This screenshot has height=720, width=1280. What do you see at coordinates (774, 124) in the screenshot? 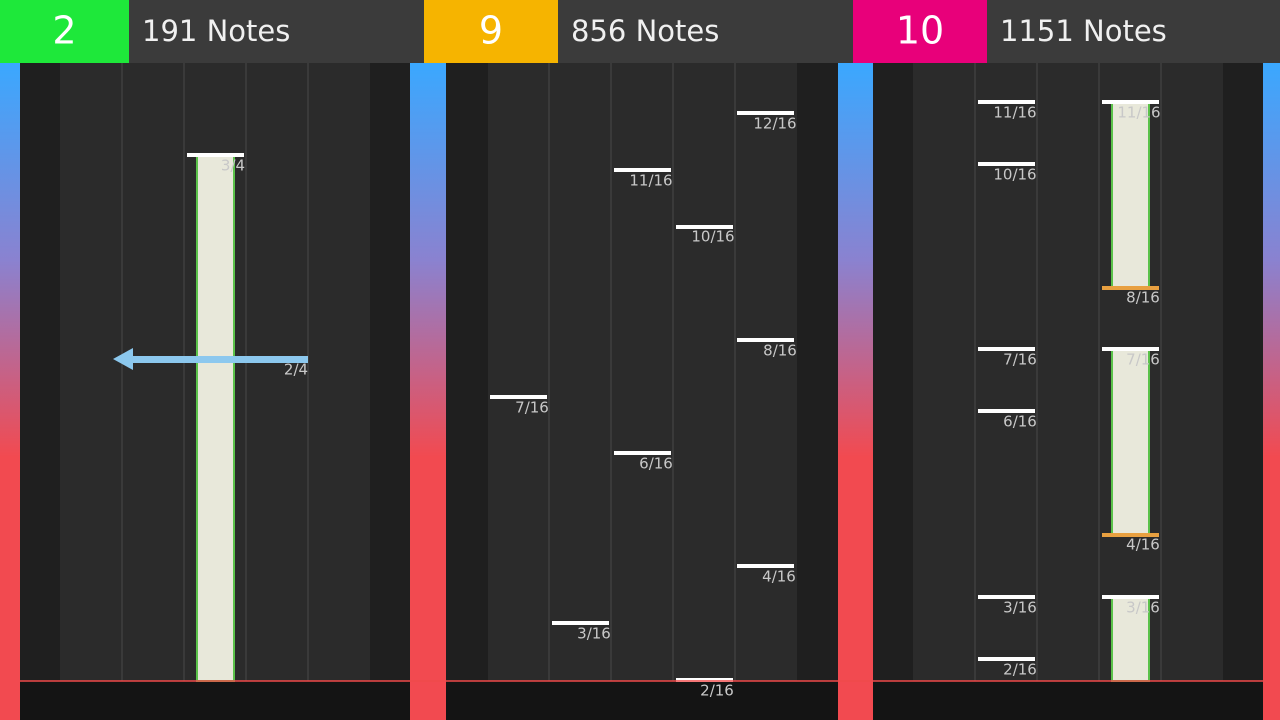
I see `beat-label: 12/16` at bounding box center [774, 124].